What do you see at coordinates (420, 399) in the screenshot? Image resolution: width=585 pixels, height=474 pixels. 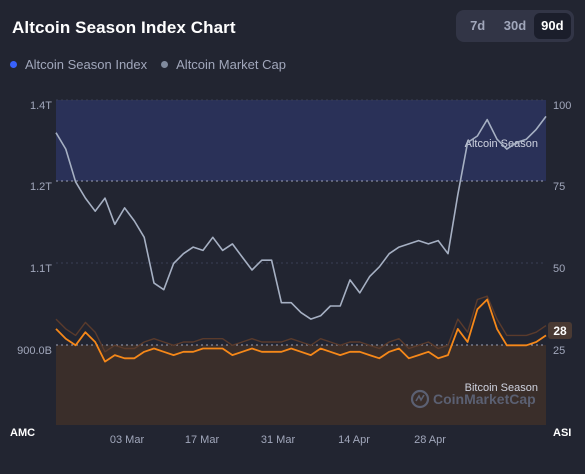 I see `coinmarketcap-logo-icon` at bounding box center [420, 399].